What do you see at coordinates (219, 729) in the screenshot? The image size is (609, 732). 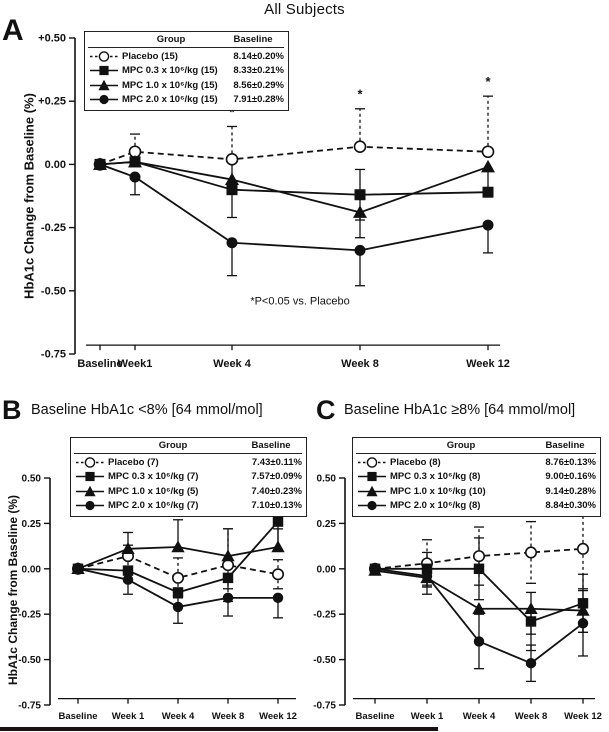 I see `figure-bottom-crop-line` at bounding box center [219, 729].